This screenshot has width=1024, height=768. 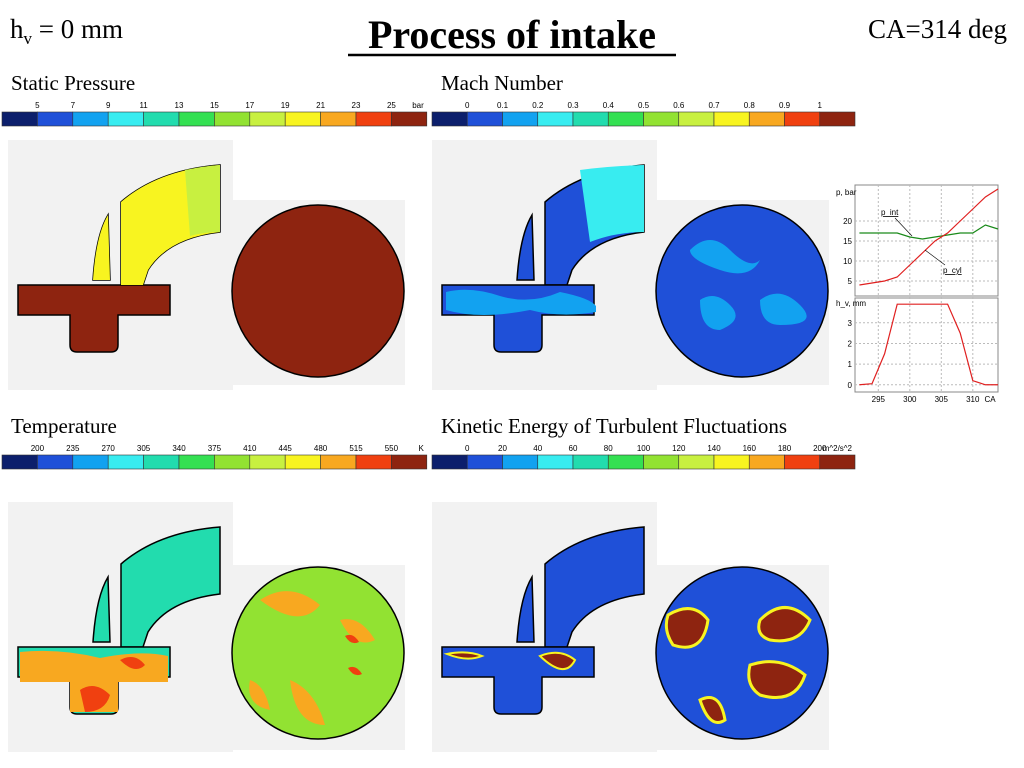 I want to click on colorbar-label: 480, so click(x=321, y=448).